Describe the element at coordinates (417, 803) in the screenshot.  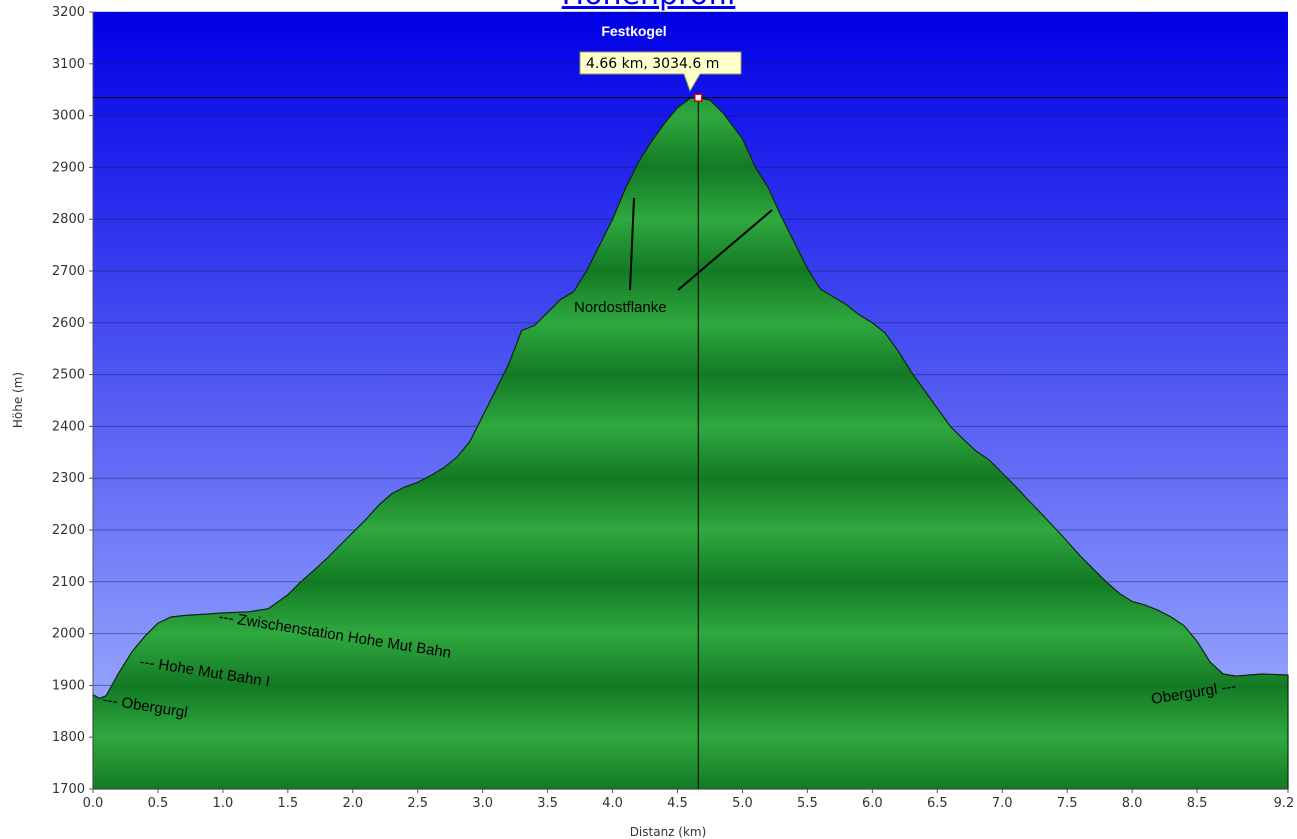
I see `x-tick-label: 2.5` at that location.